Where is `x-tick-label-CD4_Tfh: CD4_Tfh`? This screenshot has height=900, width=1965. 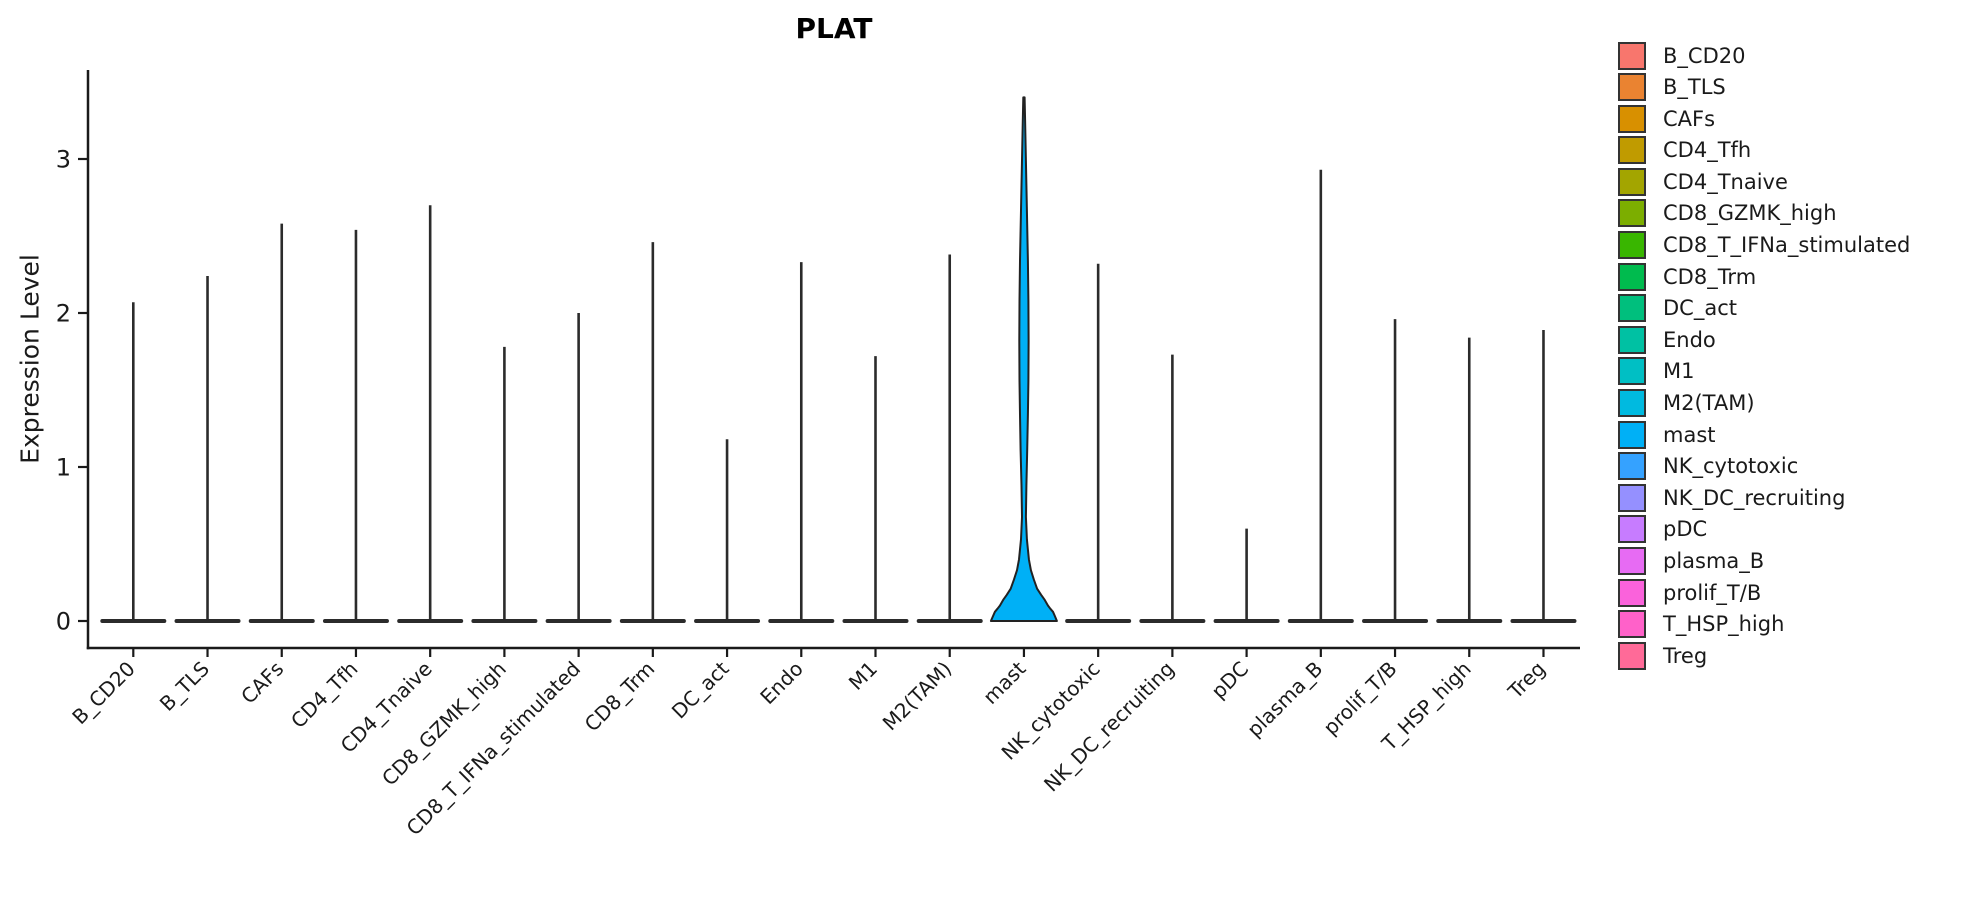
x-tick-label-CD4_Tfh: CD4_Tfh is located at coordinates (324, 695).